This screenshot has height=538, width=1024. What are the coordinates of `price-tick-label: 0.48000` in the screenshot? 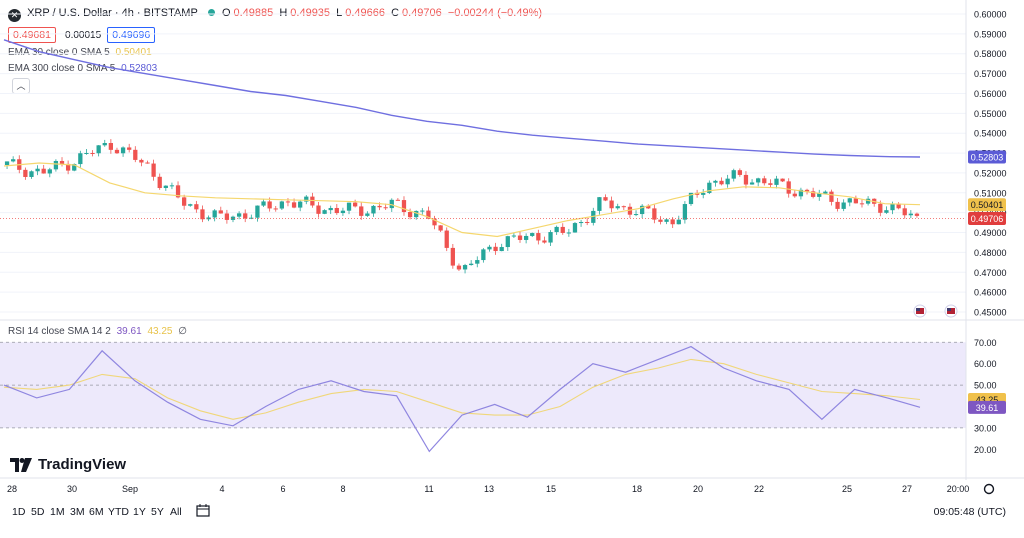 It's located at (990, 253).